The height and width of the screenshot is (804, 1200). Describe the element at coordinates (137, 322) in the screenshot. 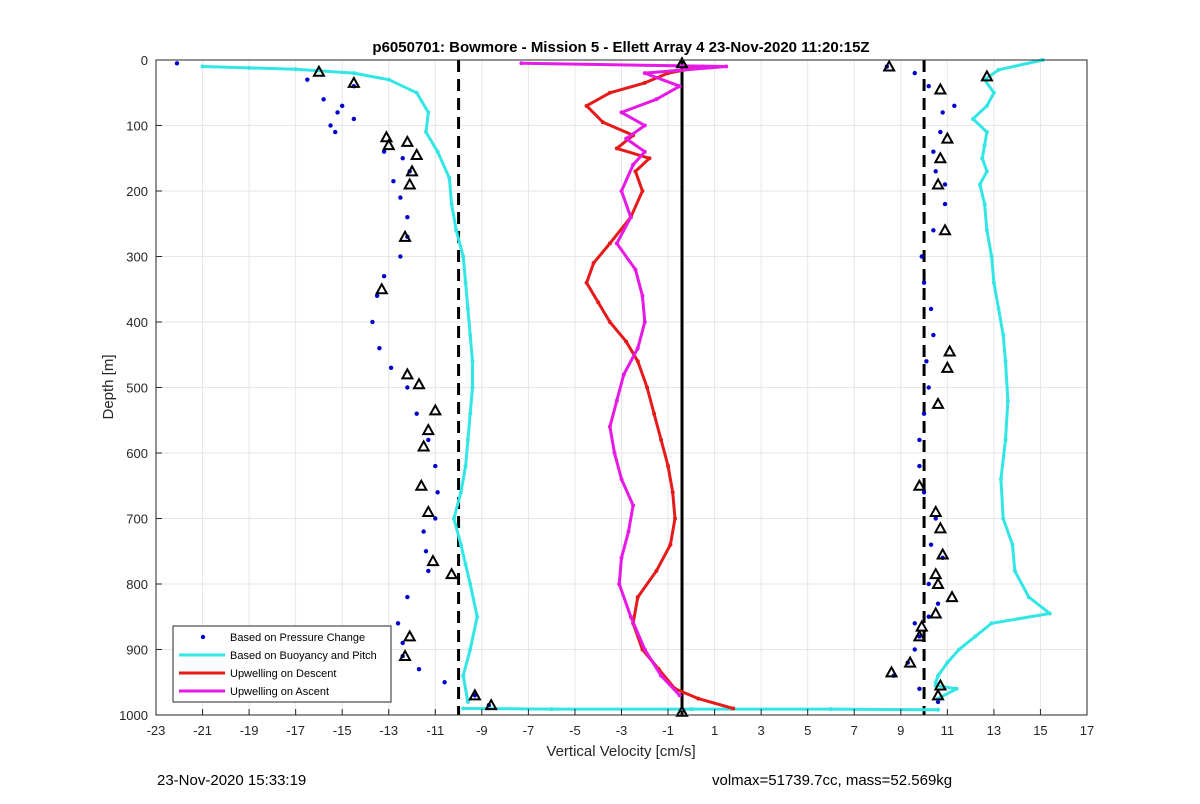

I see `y-tick-label: 400` at that location.